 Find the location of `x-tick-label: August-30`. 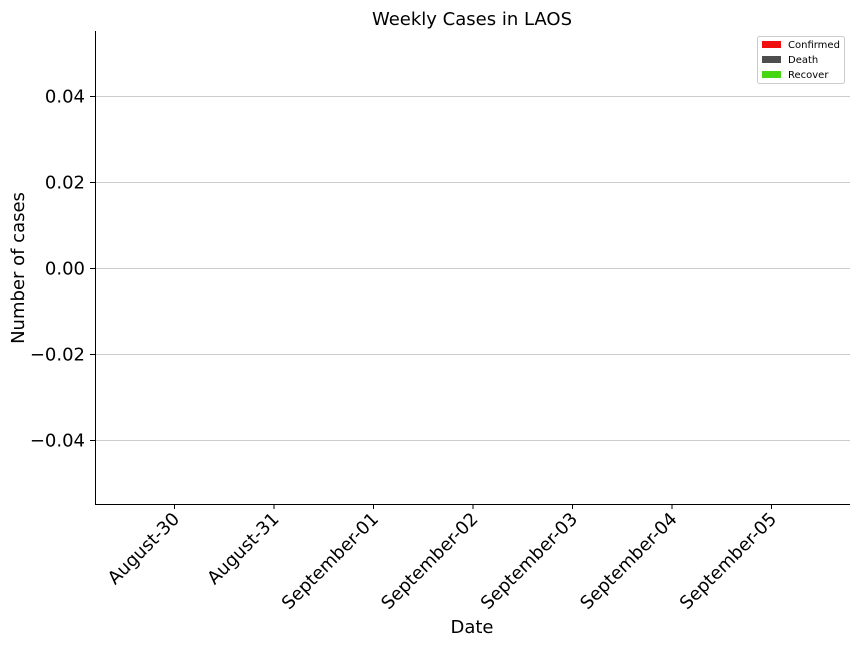

x-tick-label: August-30 is located at coordinates (144, 549).